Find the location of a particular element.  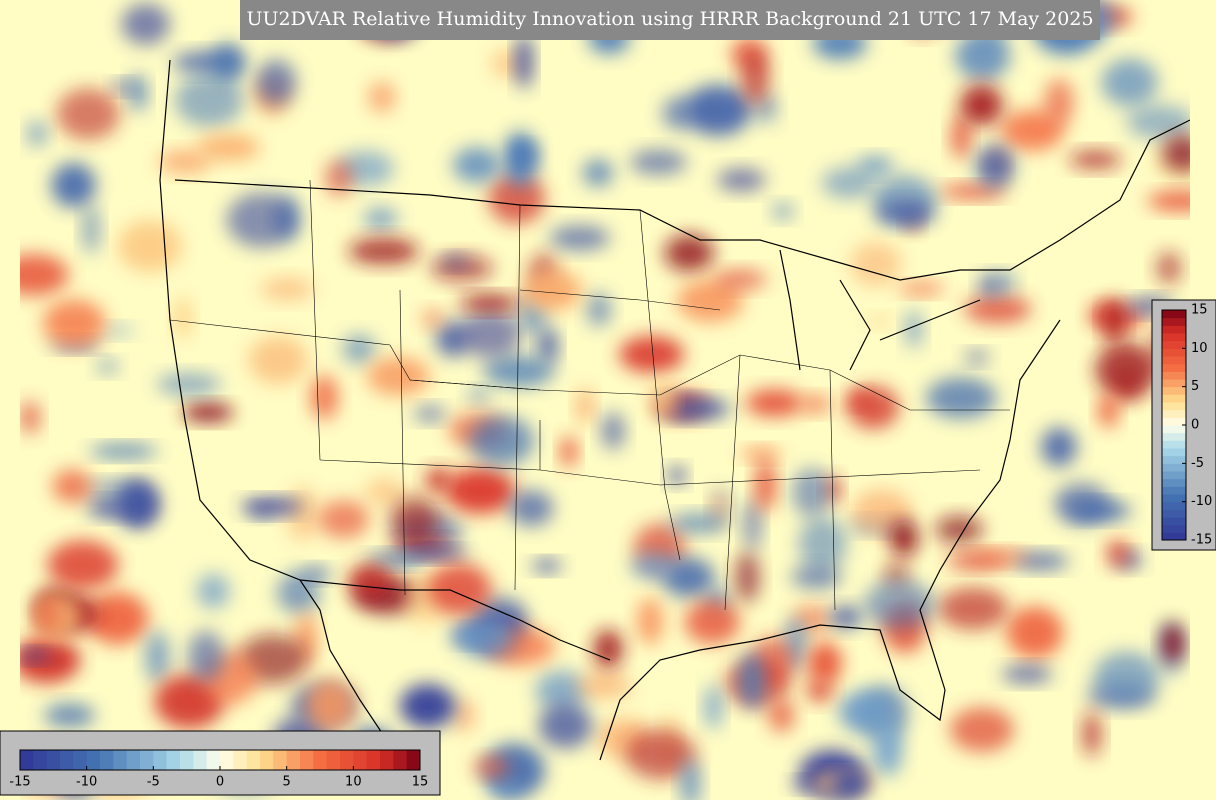

southern-border is located at coordinates (455, 620).